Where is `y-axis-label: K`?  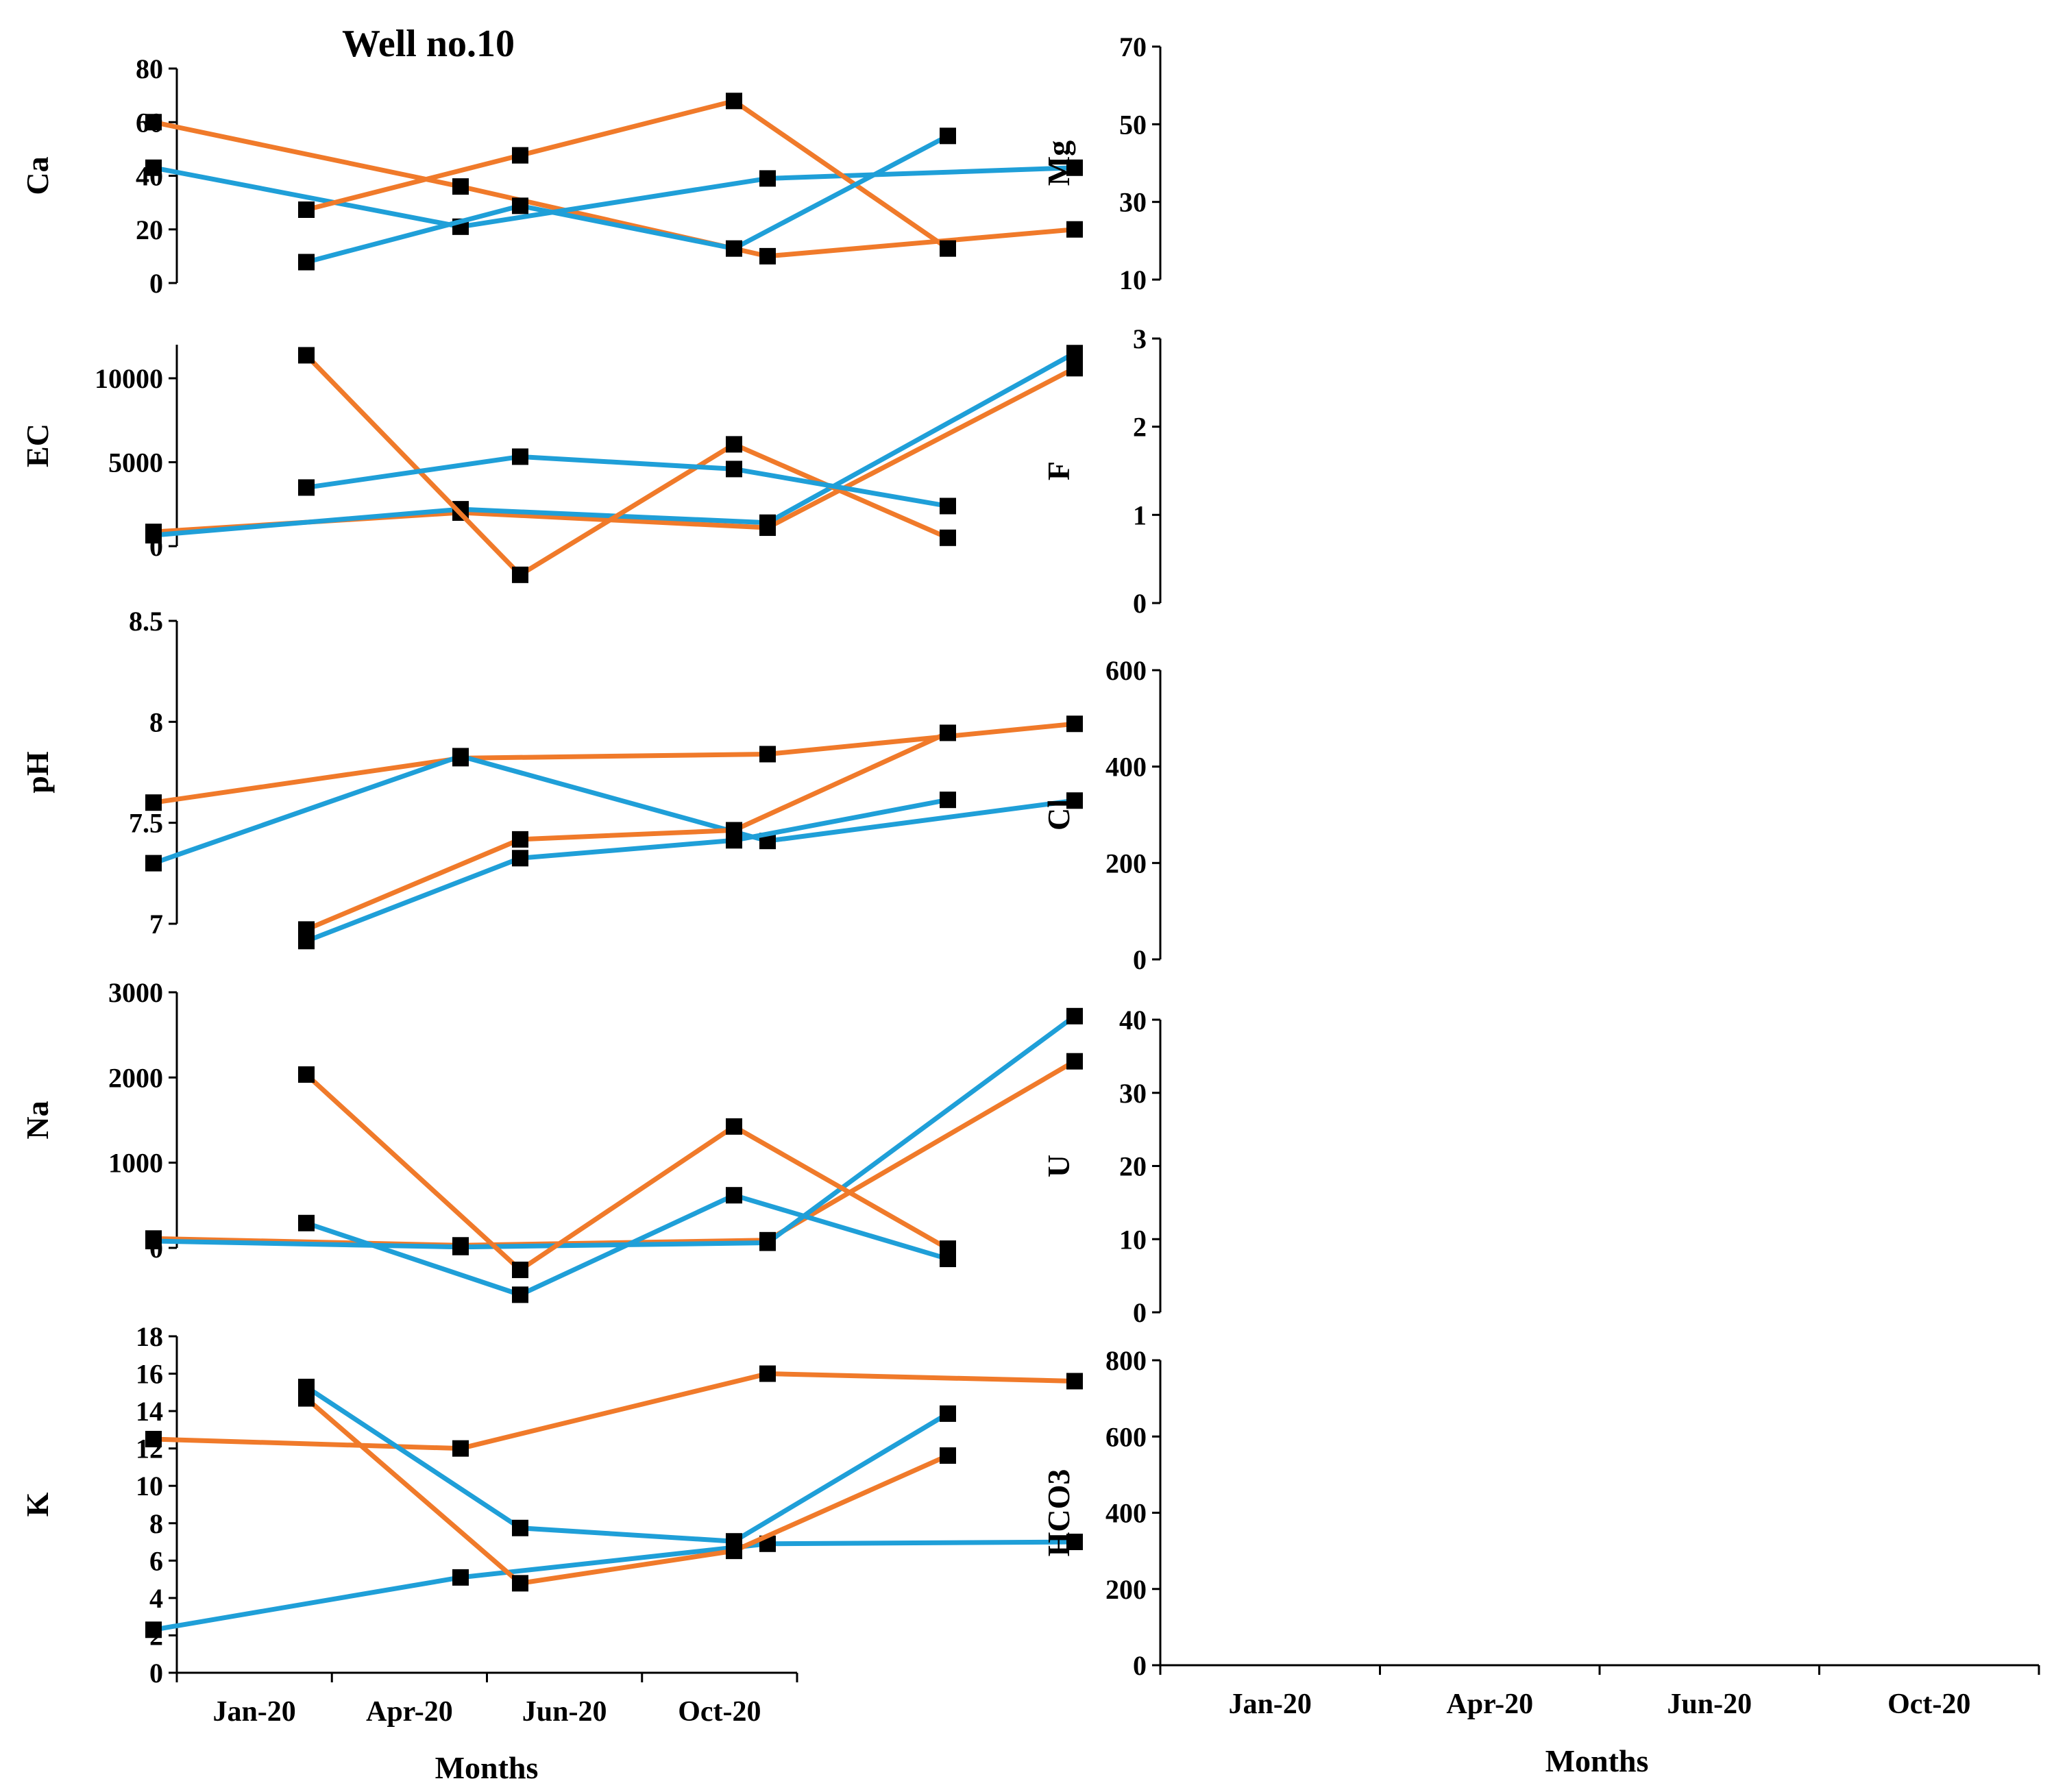 y-axis-label: K is located at coordinates (37, 1504).